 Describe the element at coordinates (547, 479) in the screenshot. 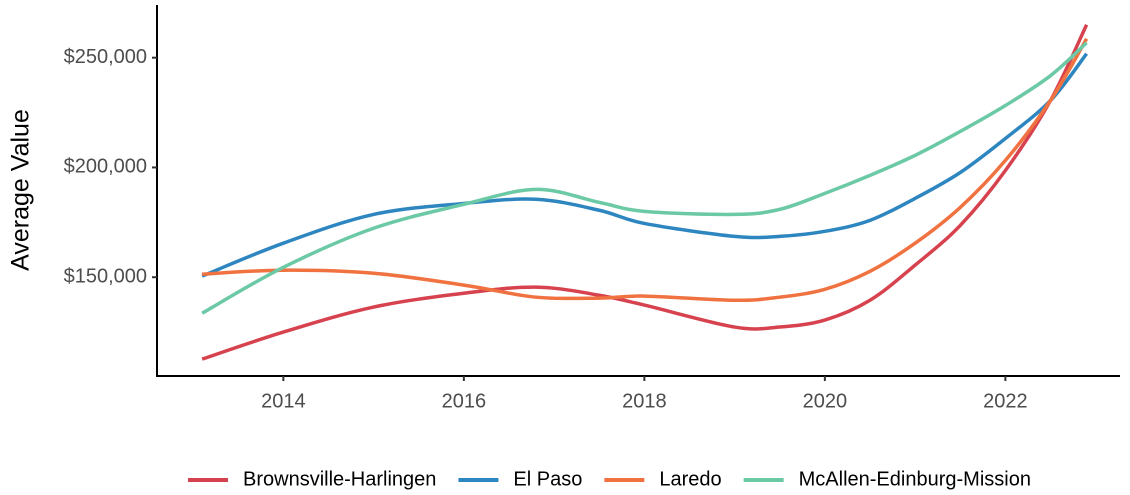

I see `legend-label: El Paso` at that location.